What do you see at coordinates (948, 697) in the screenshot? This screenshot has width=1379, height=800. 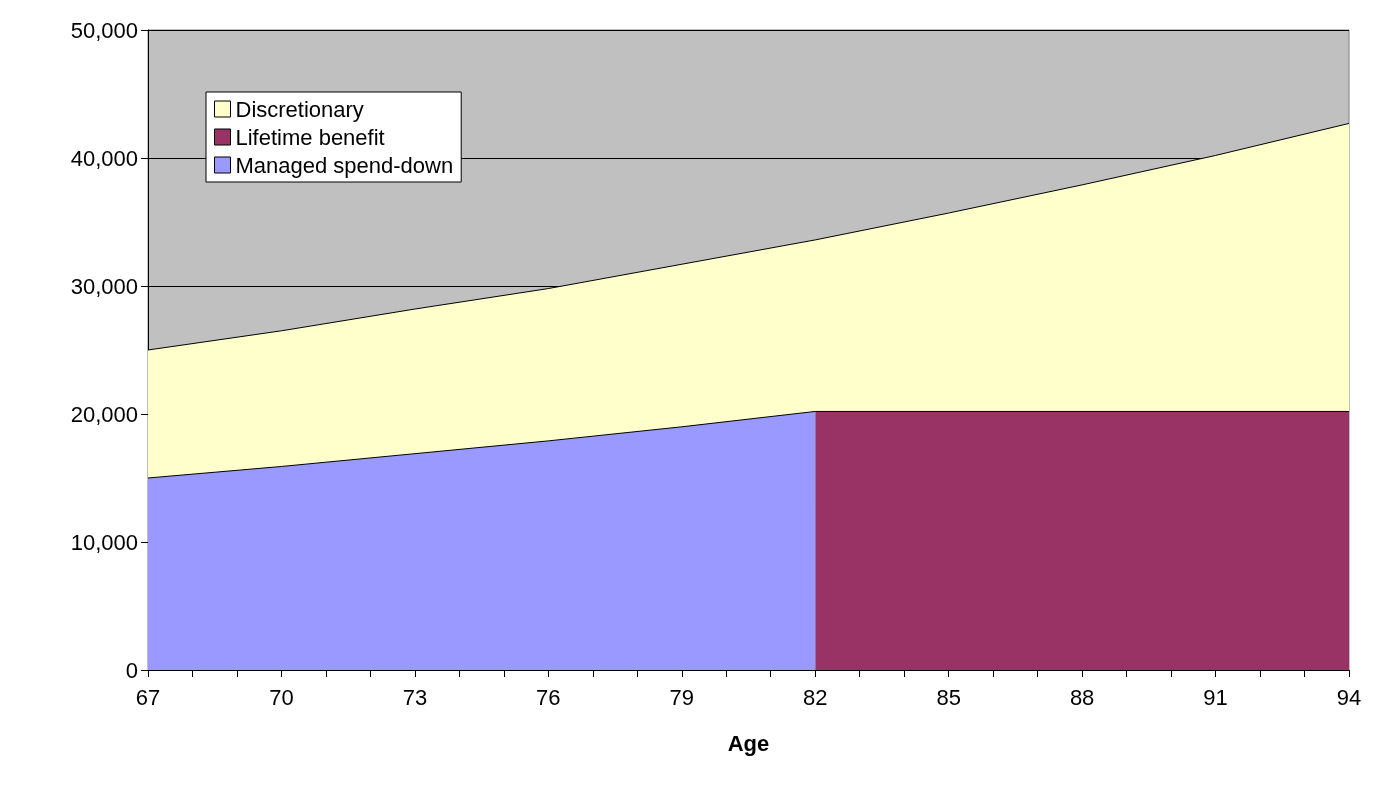 I see `x-tick-label: 85` at bounding box center [948, 697].